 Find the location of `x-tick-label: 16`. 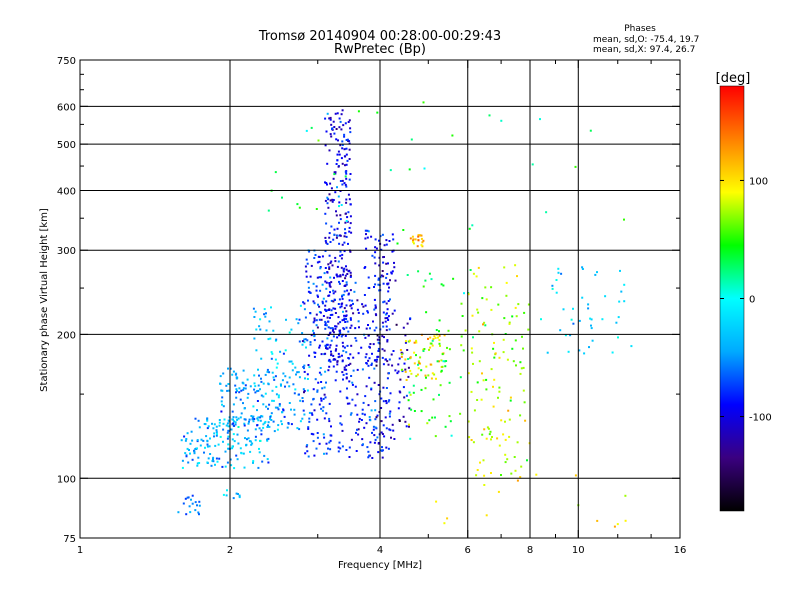

x-tick-label: 16 is located at coordinates (680, 550).